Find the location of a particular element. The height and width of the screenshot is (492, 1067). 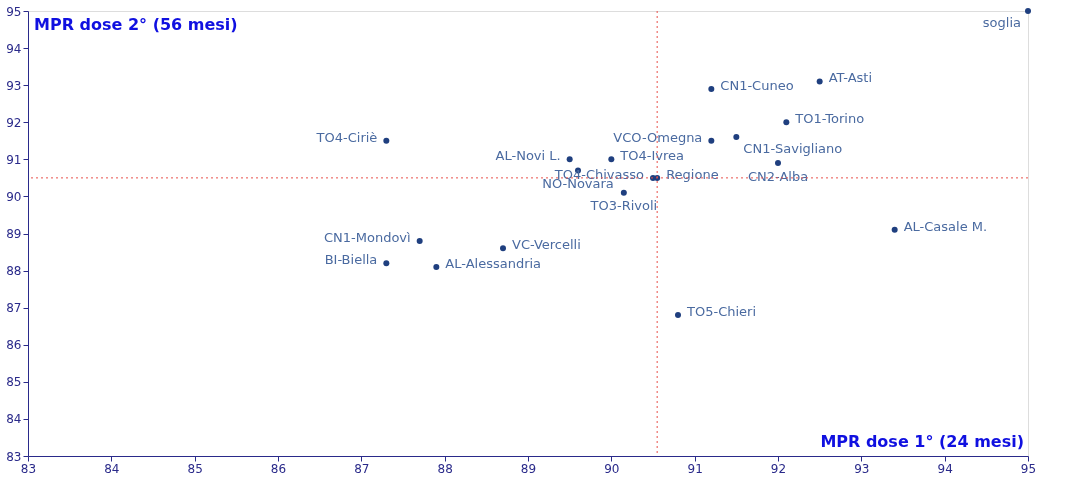

y-tick-label: 89 is located at coordinates (14, 234).